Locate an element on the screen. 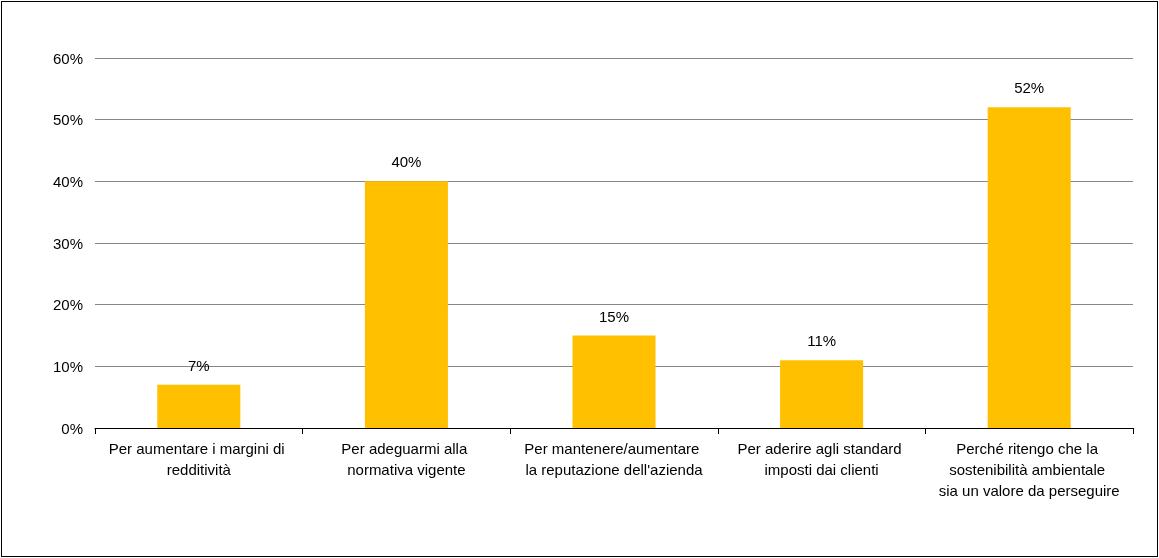 The width and height of the screenshot is (1159, 558). y-tick-label: 60% is located at coordinates (67, 58).